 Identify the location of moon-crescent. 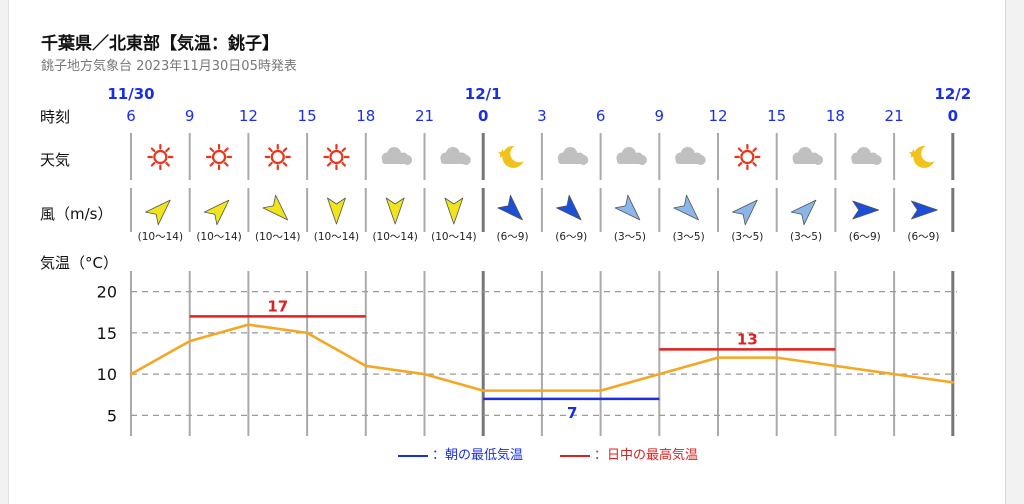
(924, 156).